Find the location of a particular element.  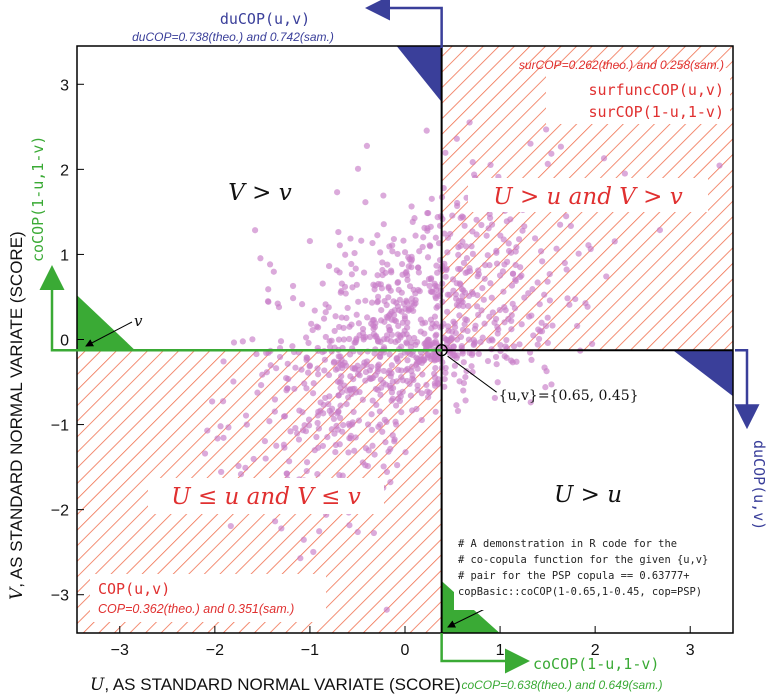

cocop-left-arrow is located at coordinates (240, 308).